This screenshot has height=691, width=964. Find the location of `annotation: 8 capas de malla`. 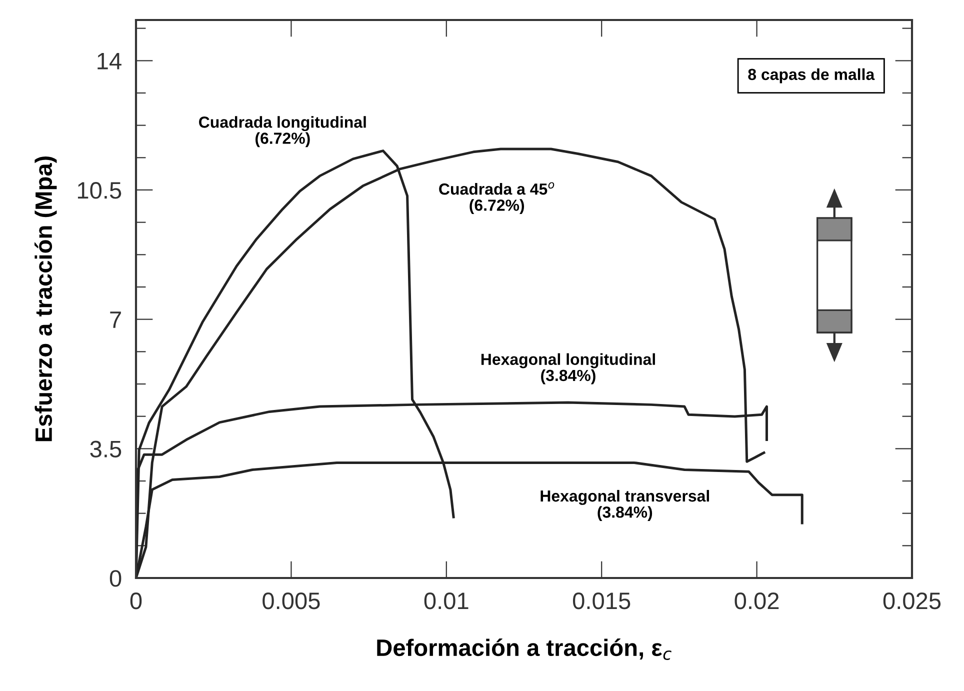

annotation: 8 capas de malla is located at coordinates (811, 76).